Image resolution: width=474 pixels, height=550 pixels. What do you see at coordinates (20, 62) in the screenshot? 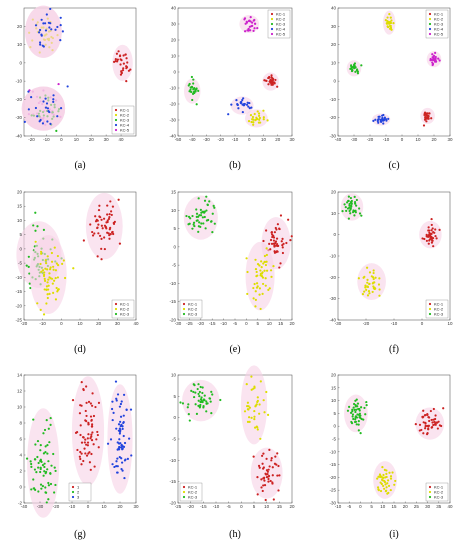
I see `y-tick-label: 0` at bounding box center [20, 62].